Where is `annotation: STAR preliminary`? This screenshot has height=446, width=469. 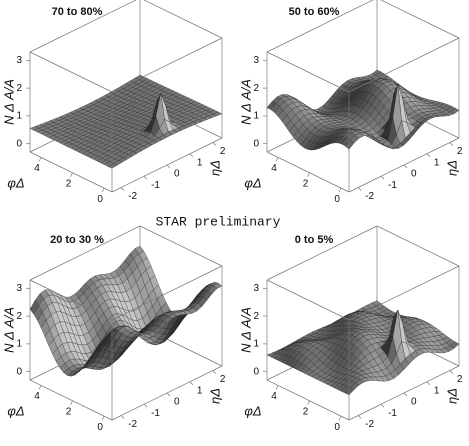
annotation: STAR preliminary is located at coordinates (218, 221).